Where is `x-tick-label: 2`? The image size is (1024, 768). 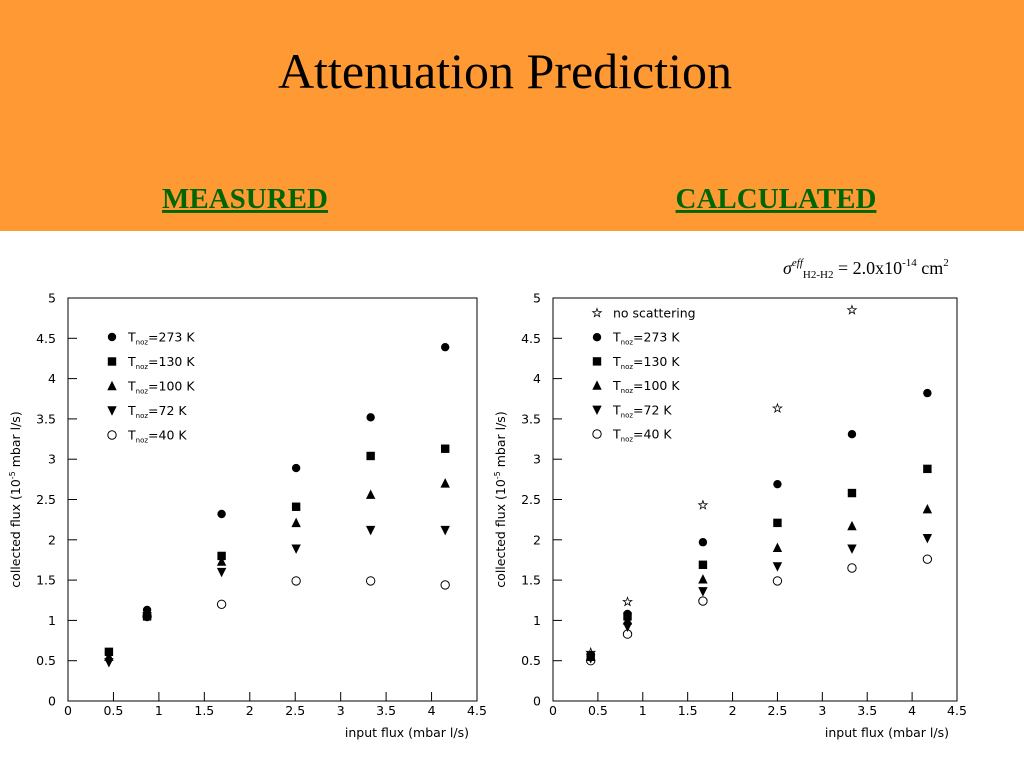
x-tick-label: 2 is located at coordinates (250, 710).